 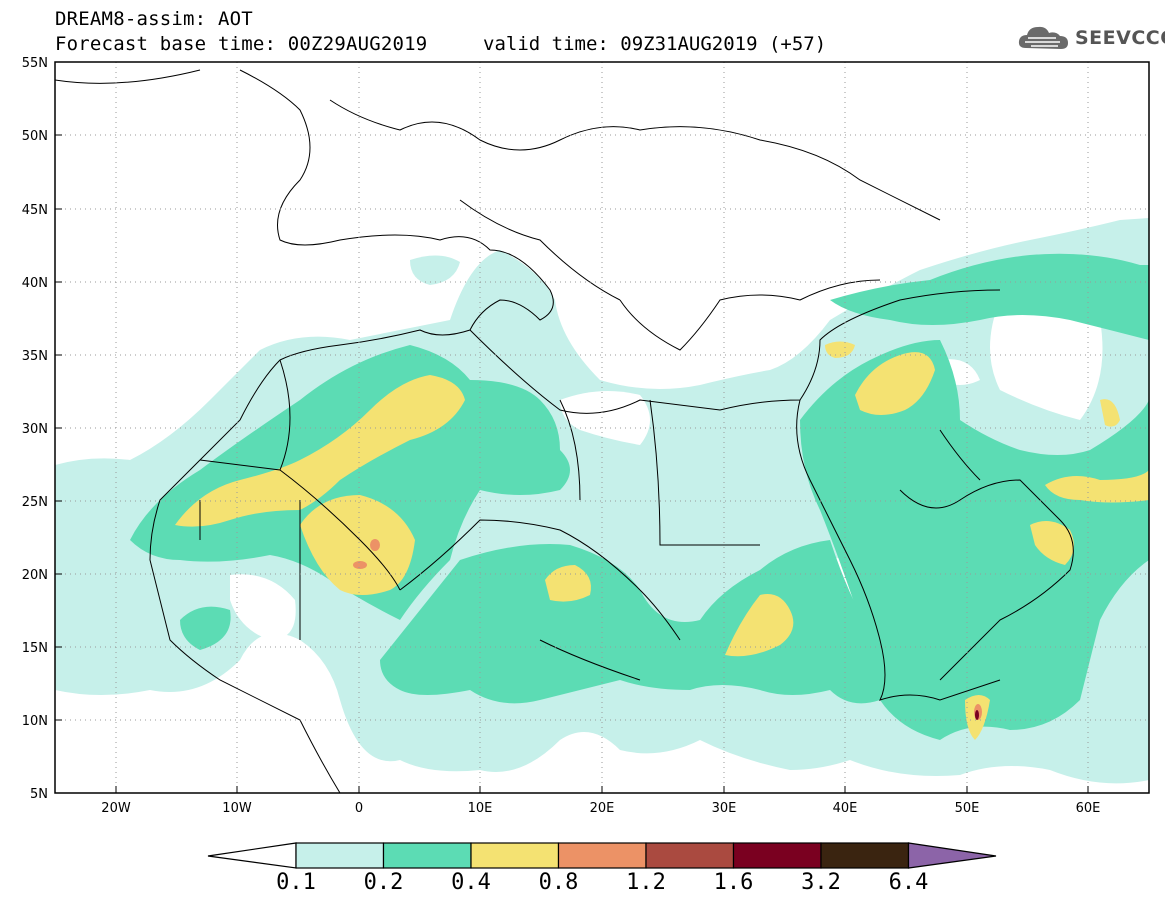 I want to click on lat-label: 55N, so click(x=35, y=63).